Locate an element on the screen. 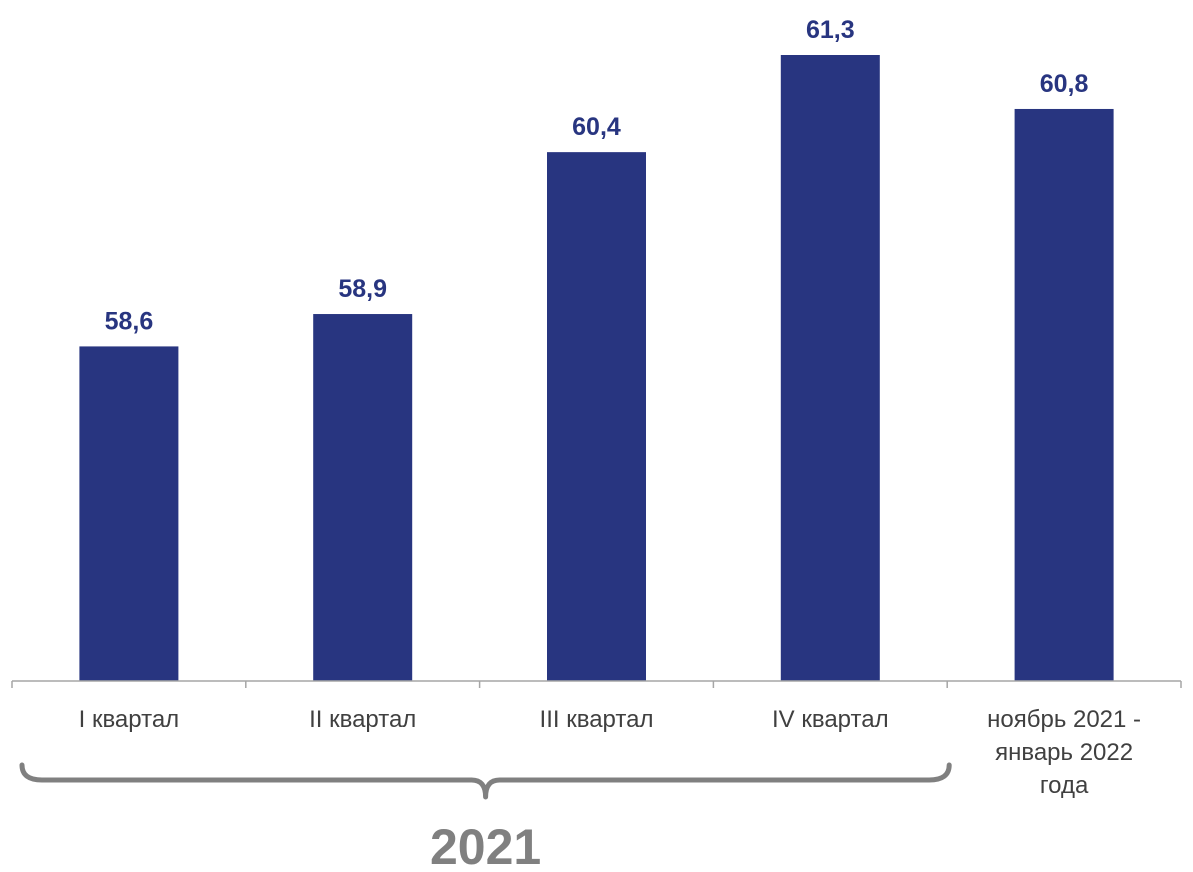 The image size is (1193, 872). category-label-4-line-2: года is located at coordinates (1064, 785).